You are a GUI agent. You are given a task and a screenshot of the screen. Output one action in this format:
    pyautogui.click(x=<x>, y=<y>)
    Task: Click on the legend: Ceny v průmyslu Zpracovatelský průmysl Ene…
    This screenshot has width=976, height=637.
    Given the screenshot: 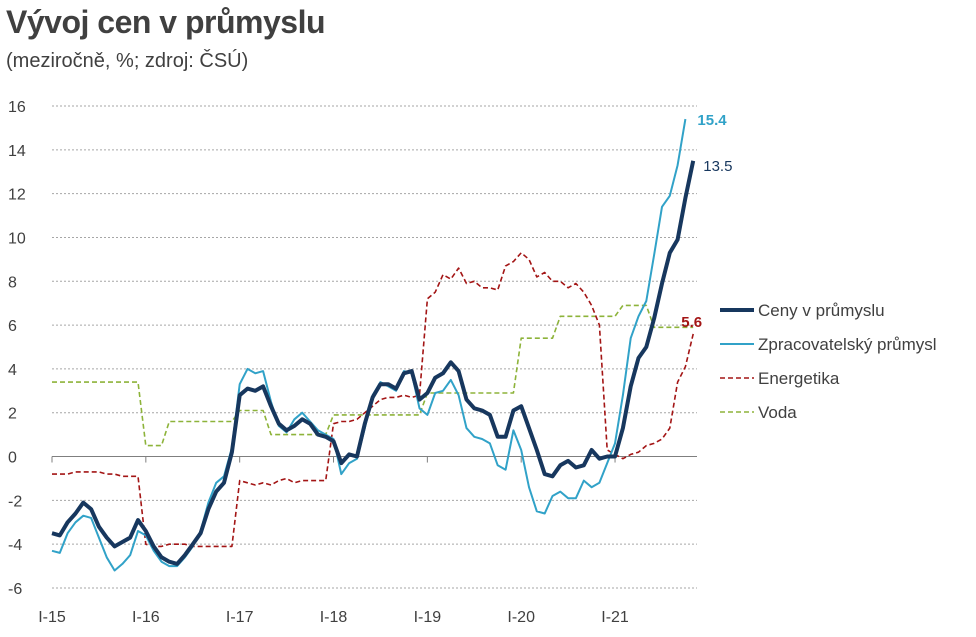 What is the action you would take?
    pyautogui.click(x=828, y=361)
    